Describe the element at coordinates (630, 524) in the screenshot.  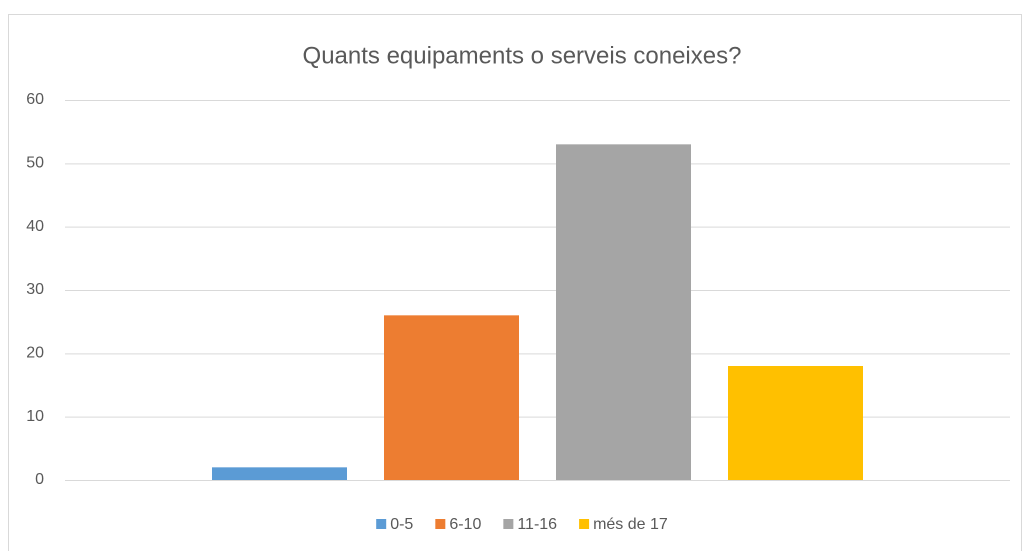
I see `legend-label: més de 17` at that location.